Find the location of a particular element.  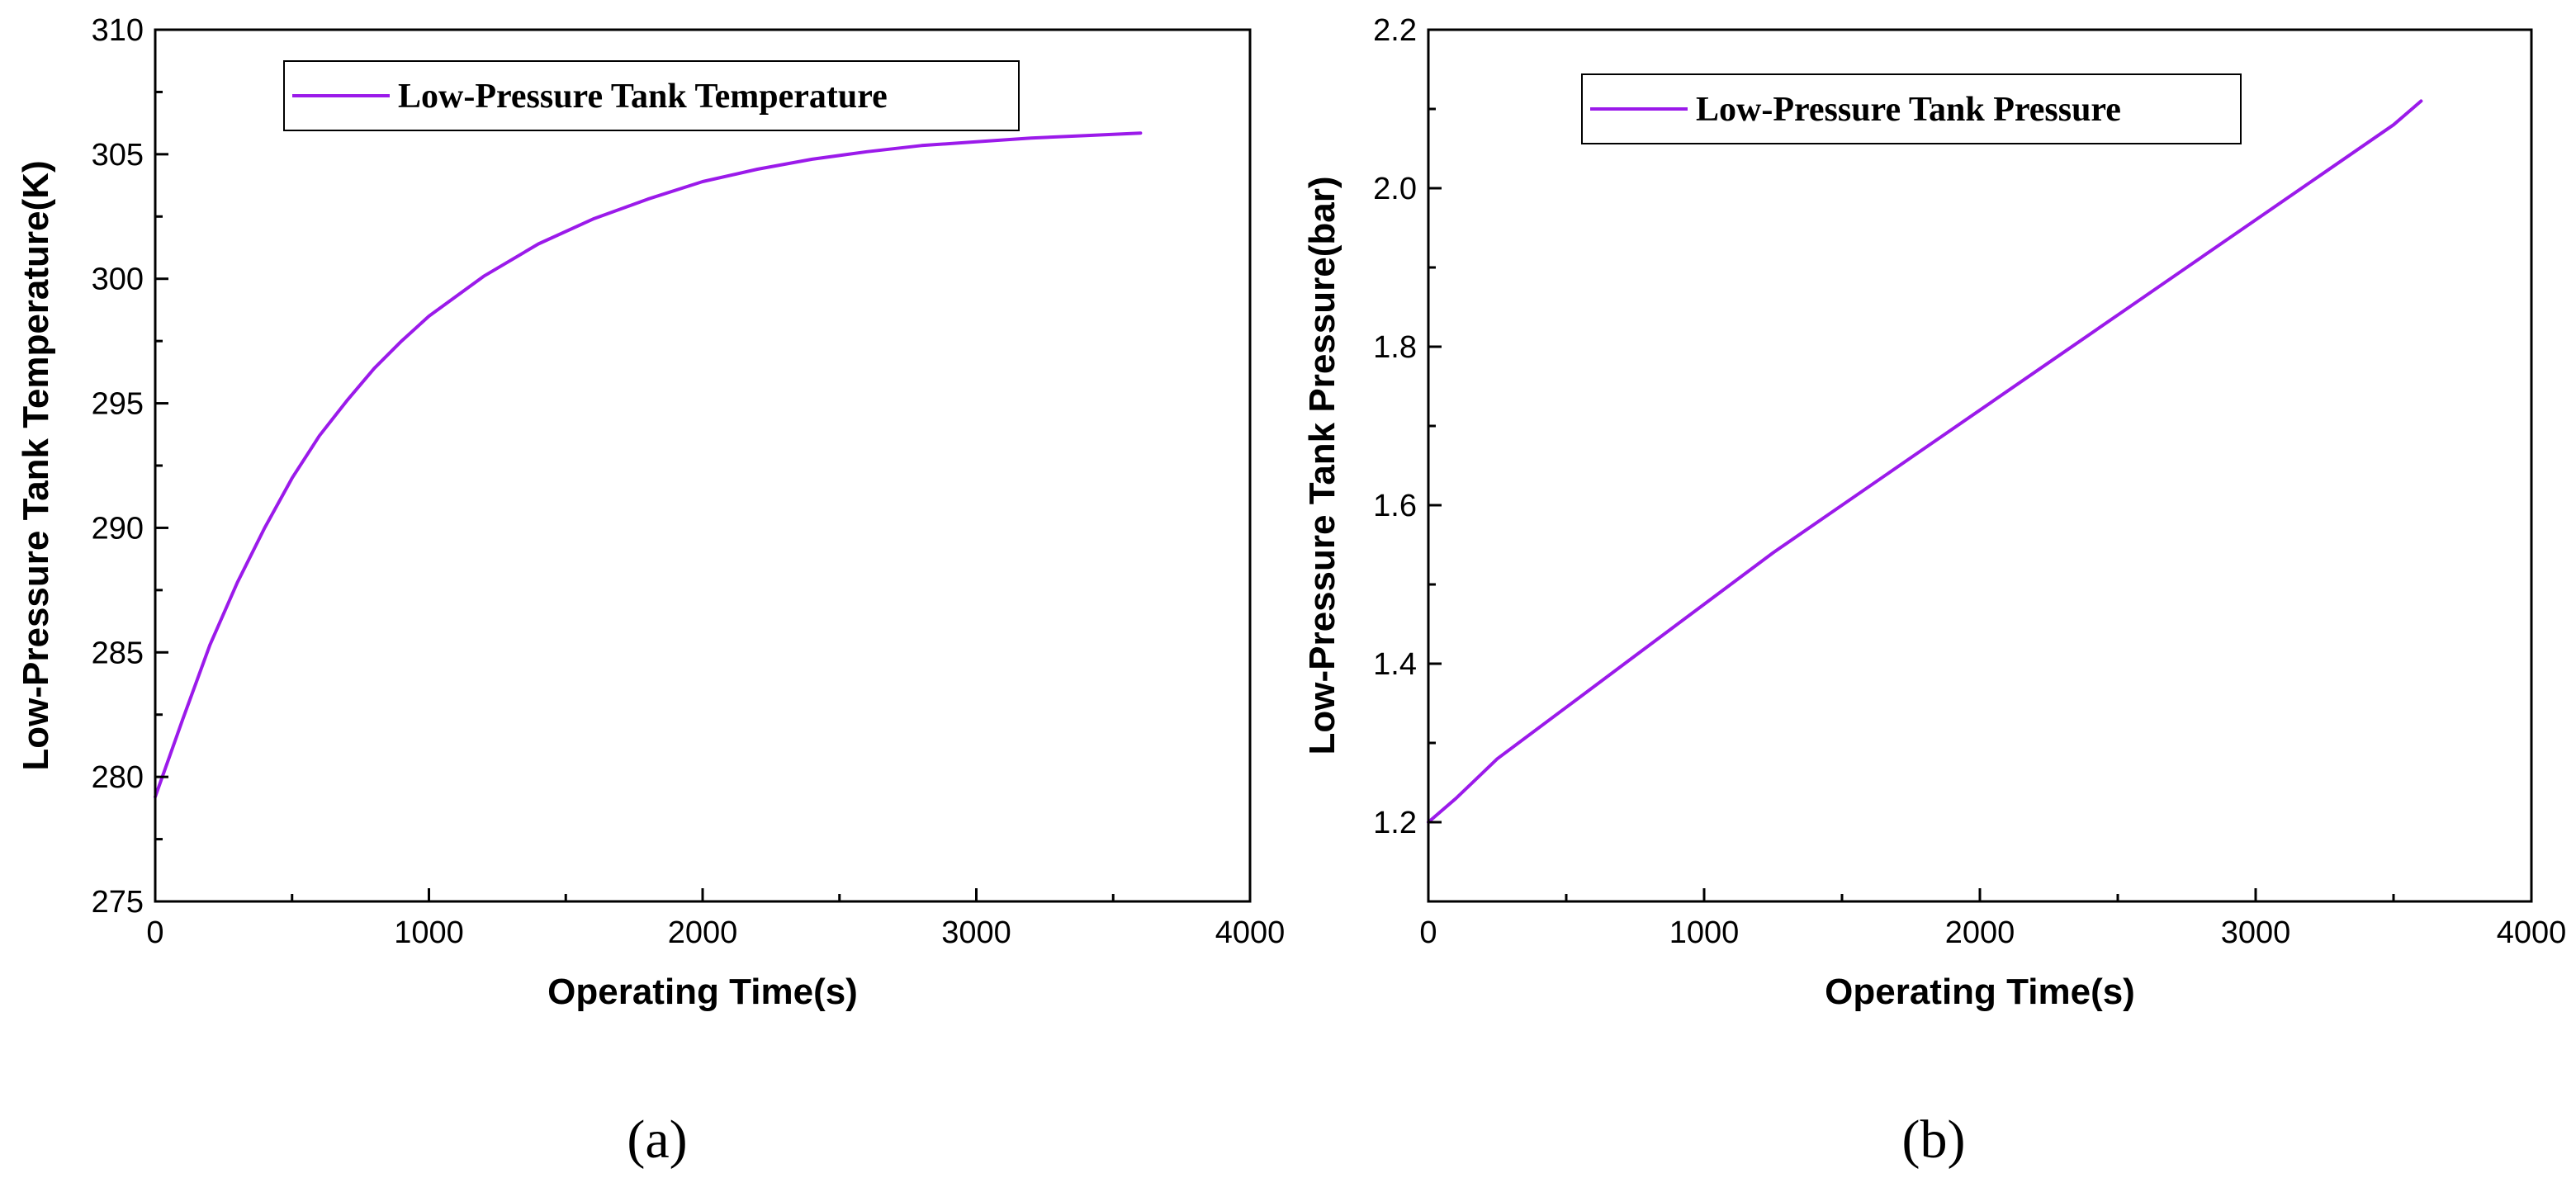

y-axis-label: Low-Pressure Tank Temperature(K) is located at coordinates (36, 465).